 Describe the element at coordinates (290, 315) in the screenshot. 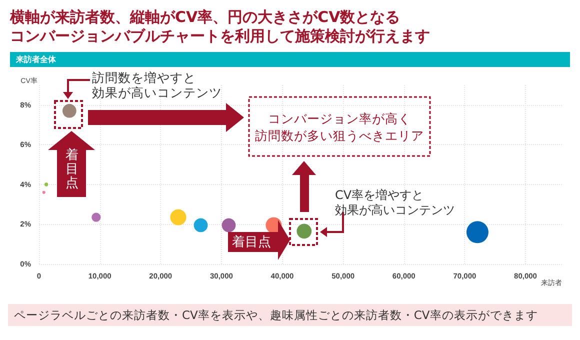

I see `text: ページラベルごとの来訪者数・CV率を表示や、趣味属性ごとの来訪者数・CV率の表示ができます` at that location.